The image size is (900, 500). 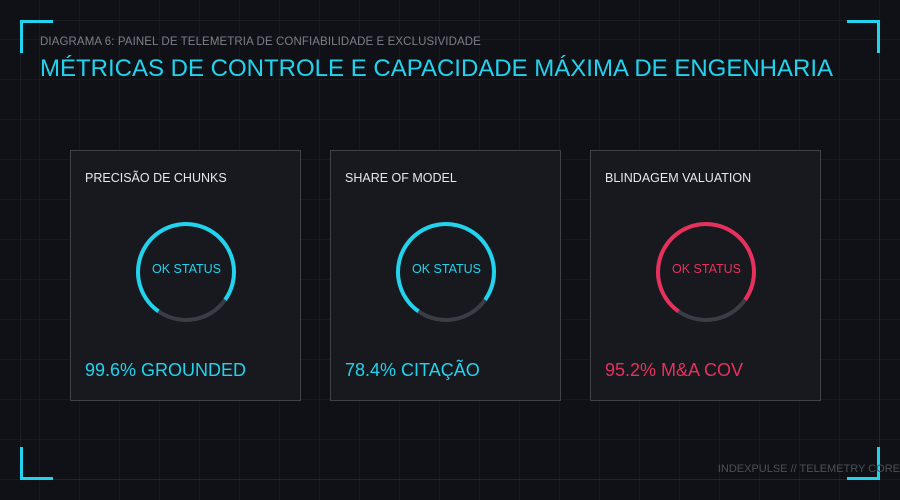 I want to click on metric-card-share-of-model: SHARE OF MODEL OK STATUS 78.4% CITAÇÃO, so click(x=445, y=275).